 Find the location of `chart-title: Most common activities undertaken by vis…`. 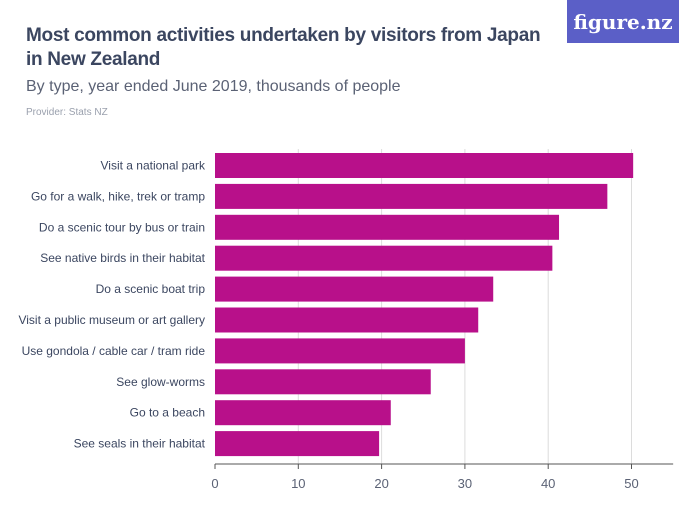

chart-title: Most common activities undertaken by vis… is located at coordinates (283, 47).